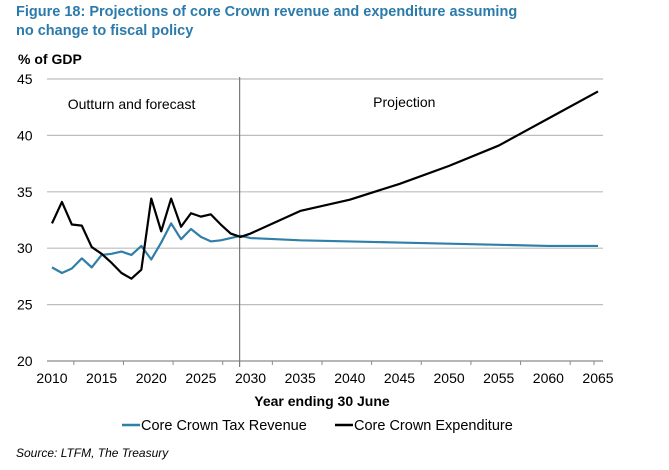  Describe the element at coordinates (224, 426) in the screenshot. I see `legend-label-revenue: Core Crown Tax Revenue` at that location.